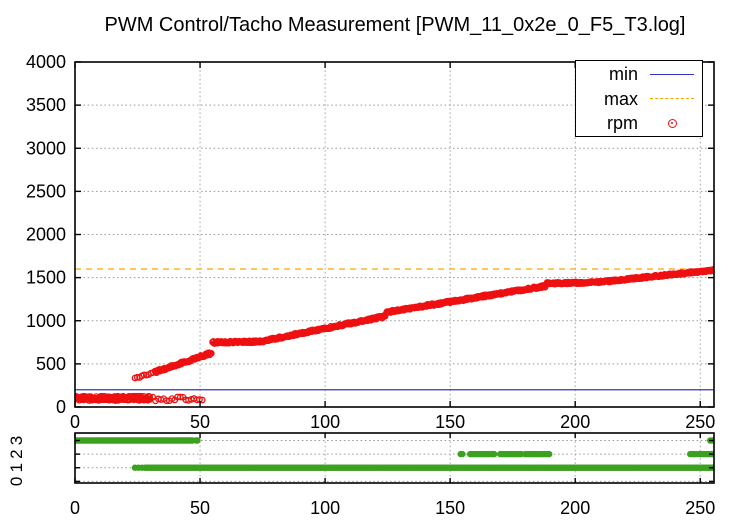  I want to click on svg-text: 2000, so click(46, 235).